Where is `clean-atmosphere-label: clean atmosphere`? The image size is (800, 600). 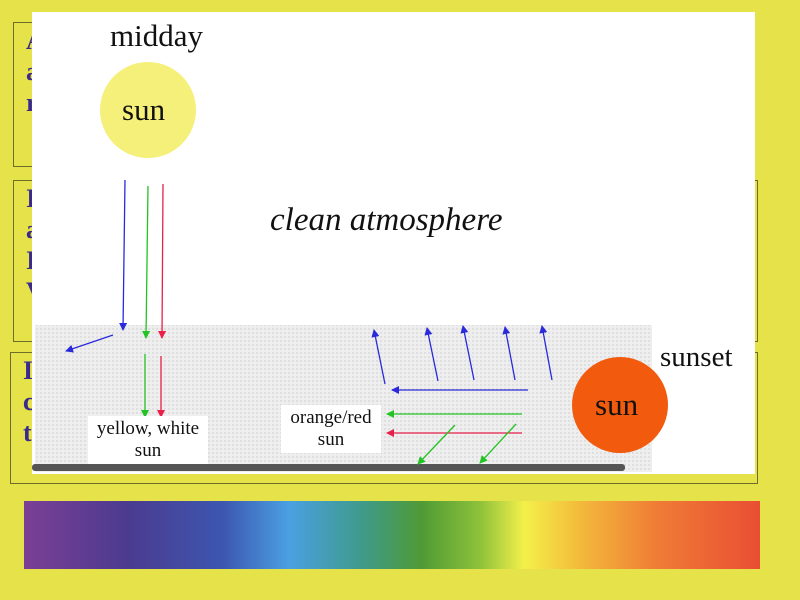 clean-atmosphere-label: clean atmosphere is located at coordinates (386, 220).